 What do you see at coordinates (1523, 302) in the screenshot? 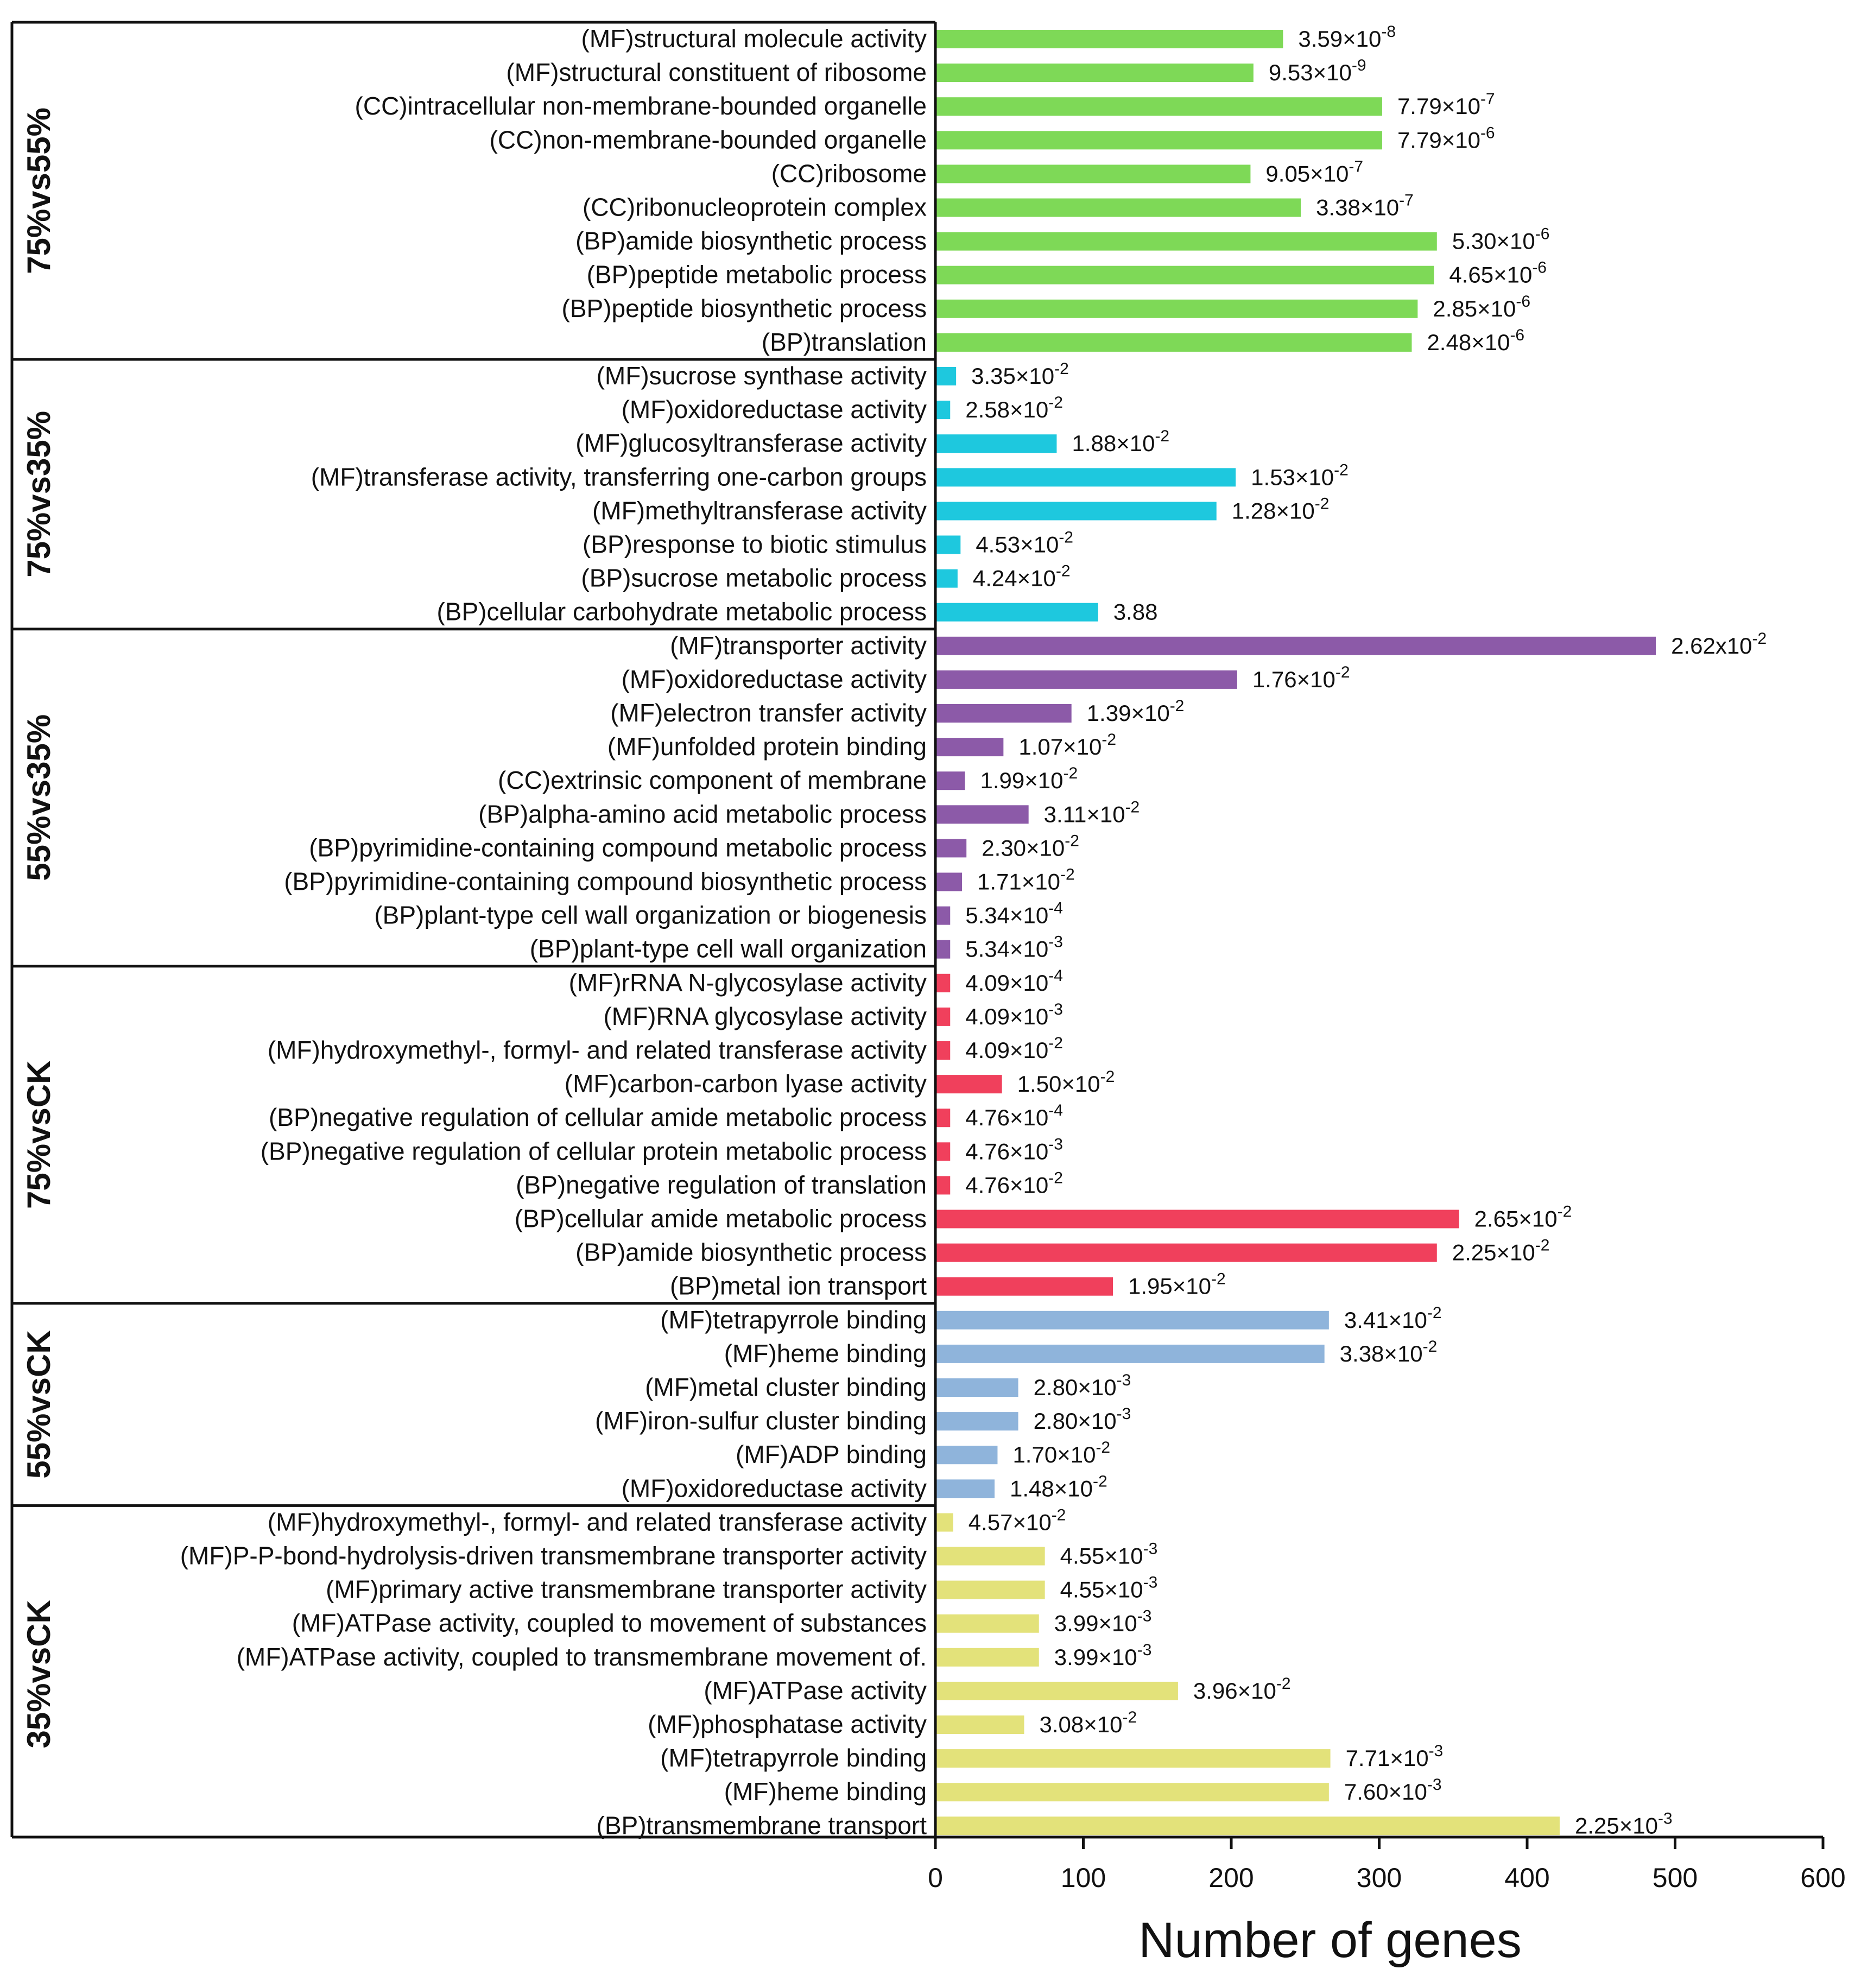
I see `p-value-exponent: -6` at bounding box center [1523, 302].